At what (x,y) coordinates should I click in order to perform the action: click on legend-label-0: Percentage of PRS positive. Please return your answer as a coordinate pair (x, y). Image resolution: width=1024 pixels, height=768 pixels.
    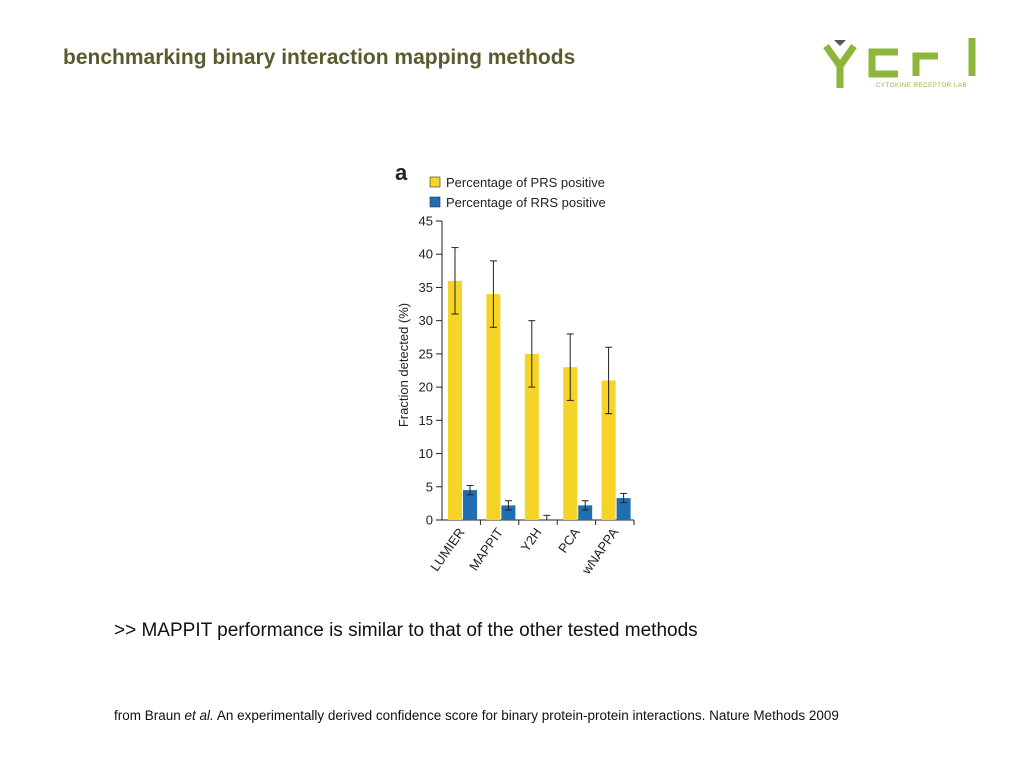
    Looking at the image, I should click on (525, 182).